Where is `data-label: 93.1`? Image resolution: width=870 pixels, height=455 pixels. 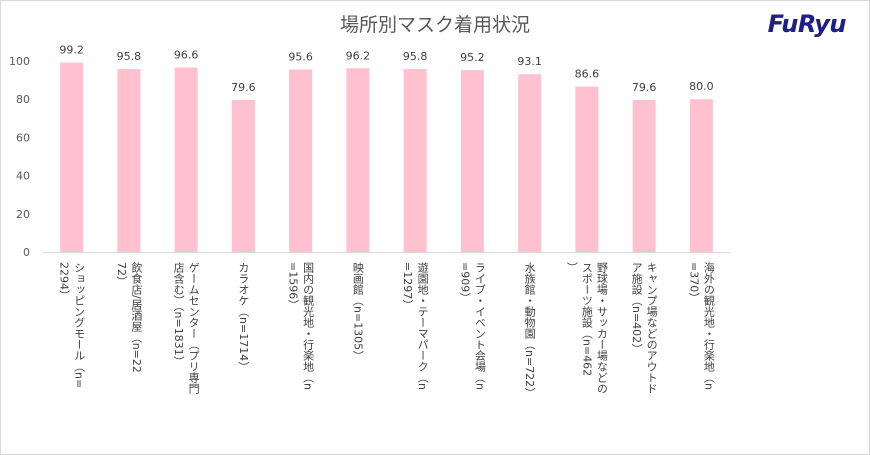 data-label: 93.1 is located at coordinates (529, 61).